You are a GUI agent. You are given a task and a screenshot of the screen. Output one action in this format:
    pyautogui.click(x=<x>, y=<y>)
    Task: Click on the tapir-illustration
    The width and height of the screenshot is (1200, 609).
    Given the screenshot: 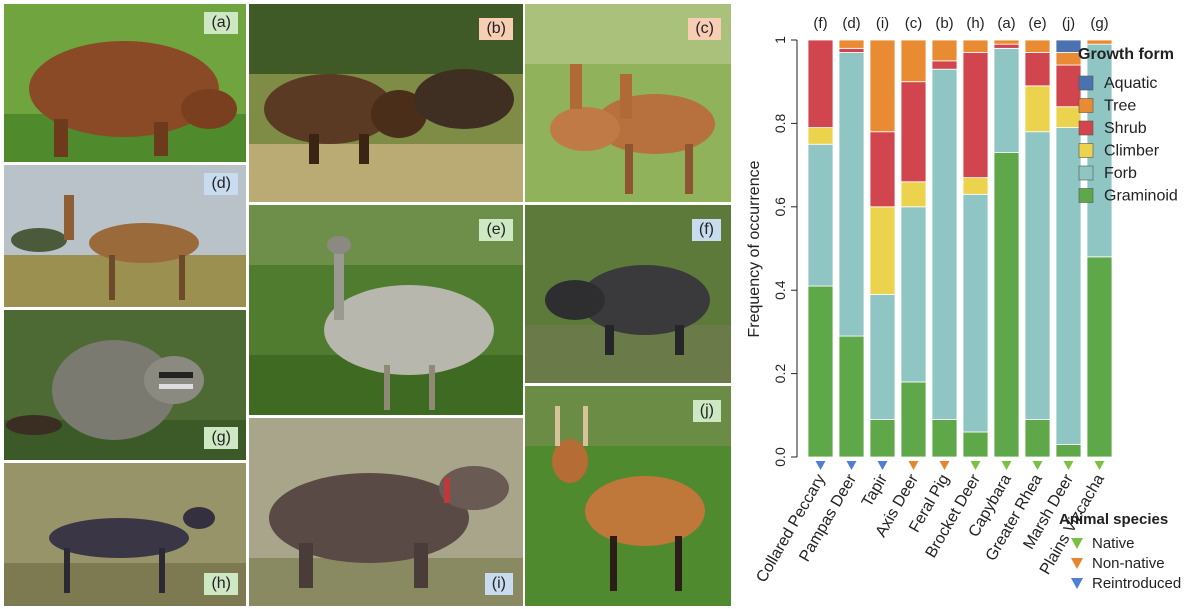 What is the action you would take?
    pyautogui.click(x=386, y=512)
    